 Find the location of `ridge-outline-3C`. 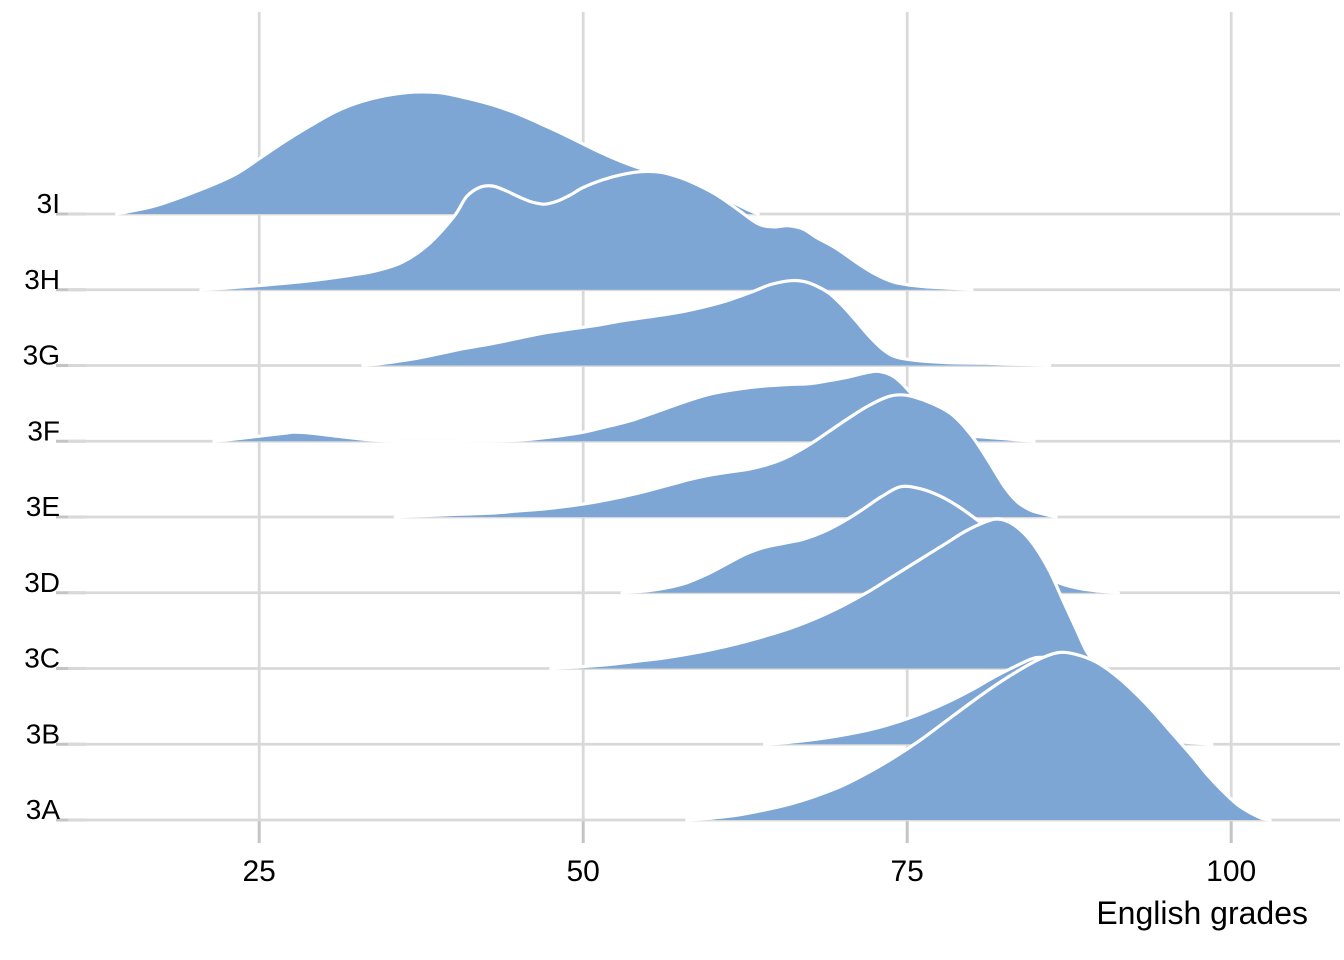

ridge-outline-3C is located at coordinates (827, 594).